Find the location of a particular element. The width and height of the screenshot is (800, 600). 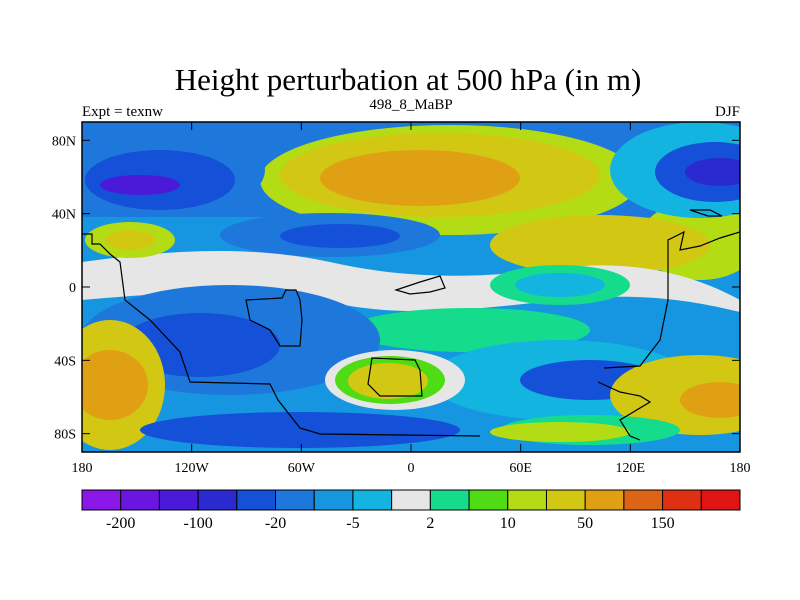

y-tick-label: 80N is located at coordinates (64, 141).